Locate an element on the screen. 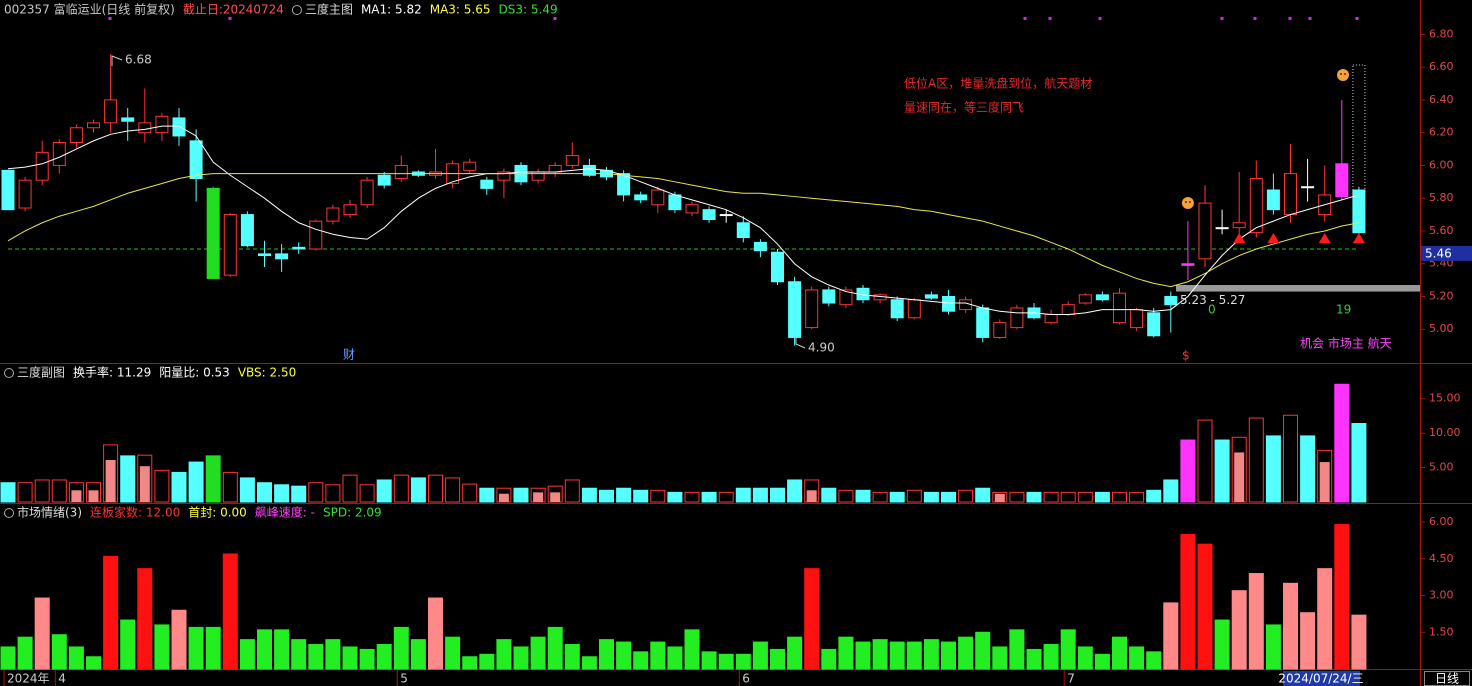  cursor-price-box is located at coordinates (1446, 253).